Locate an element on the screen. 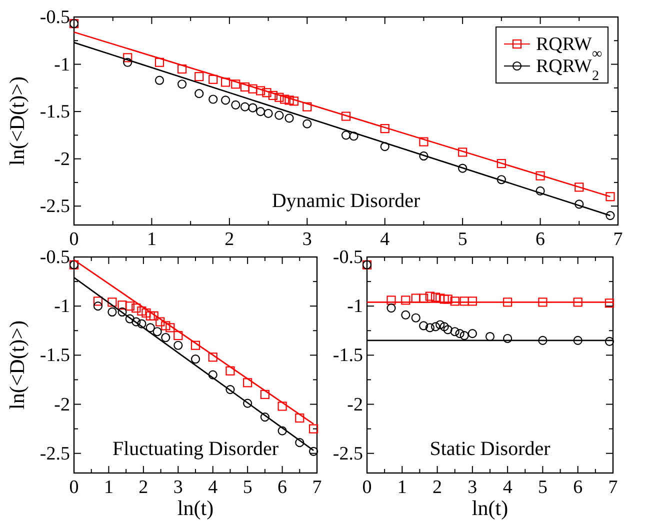  x-axis-title: ln(t) is located at coordinates (195, 508).